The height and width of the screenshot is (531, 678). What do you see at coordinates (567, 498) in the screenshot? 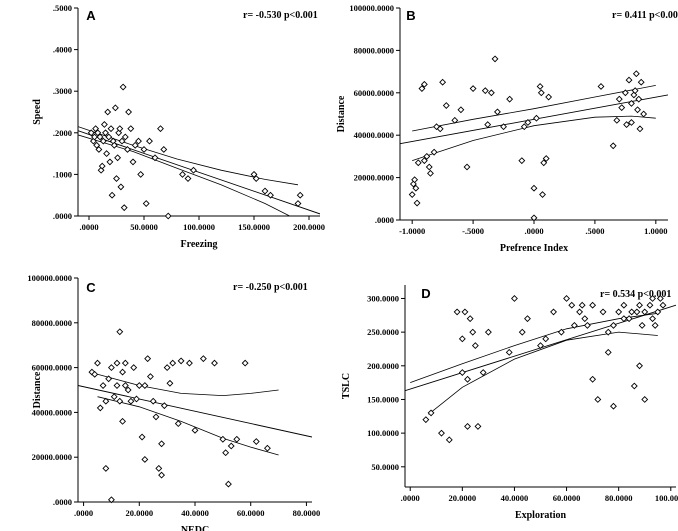
I see `x-tick-label: 60.0000` at bounding box center [567, 498].